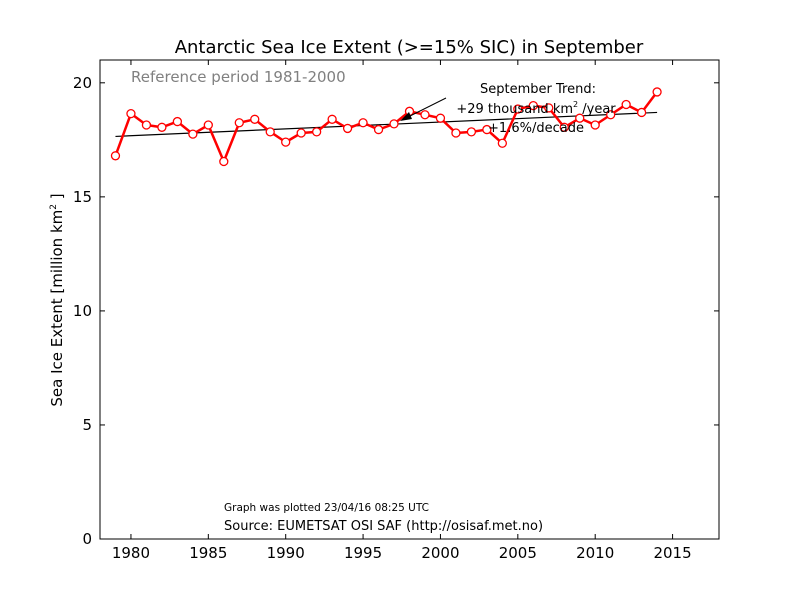  What do you see at coordinates (326, 508) in the screenshot?
I see `plotted-timestamp: Graph was plotted 23/04/16 08:25 UTC` at bounding box center [326, 508].